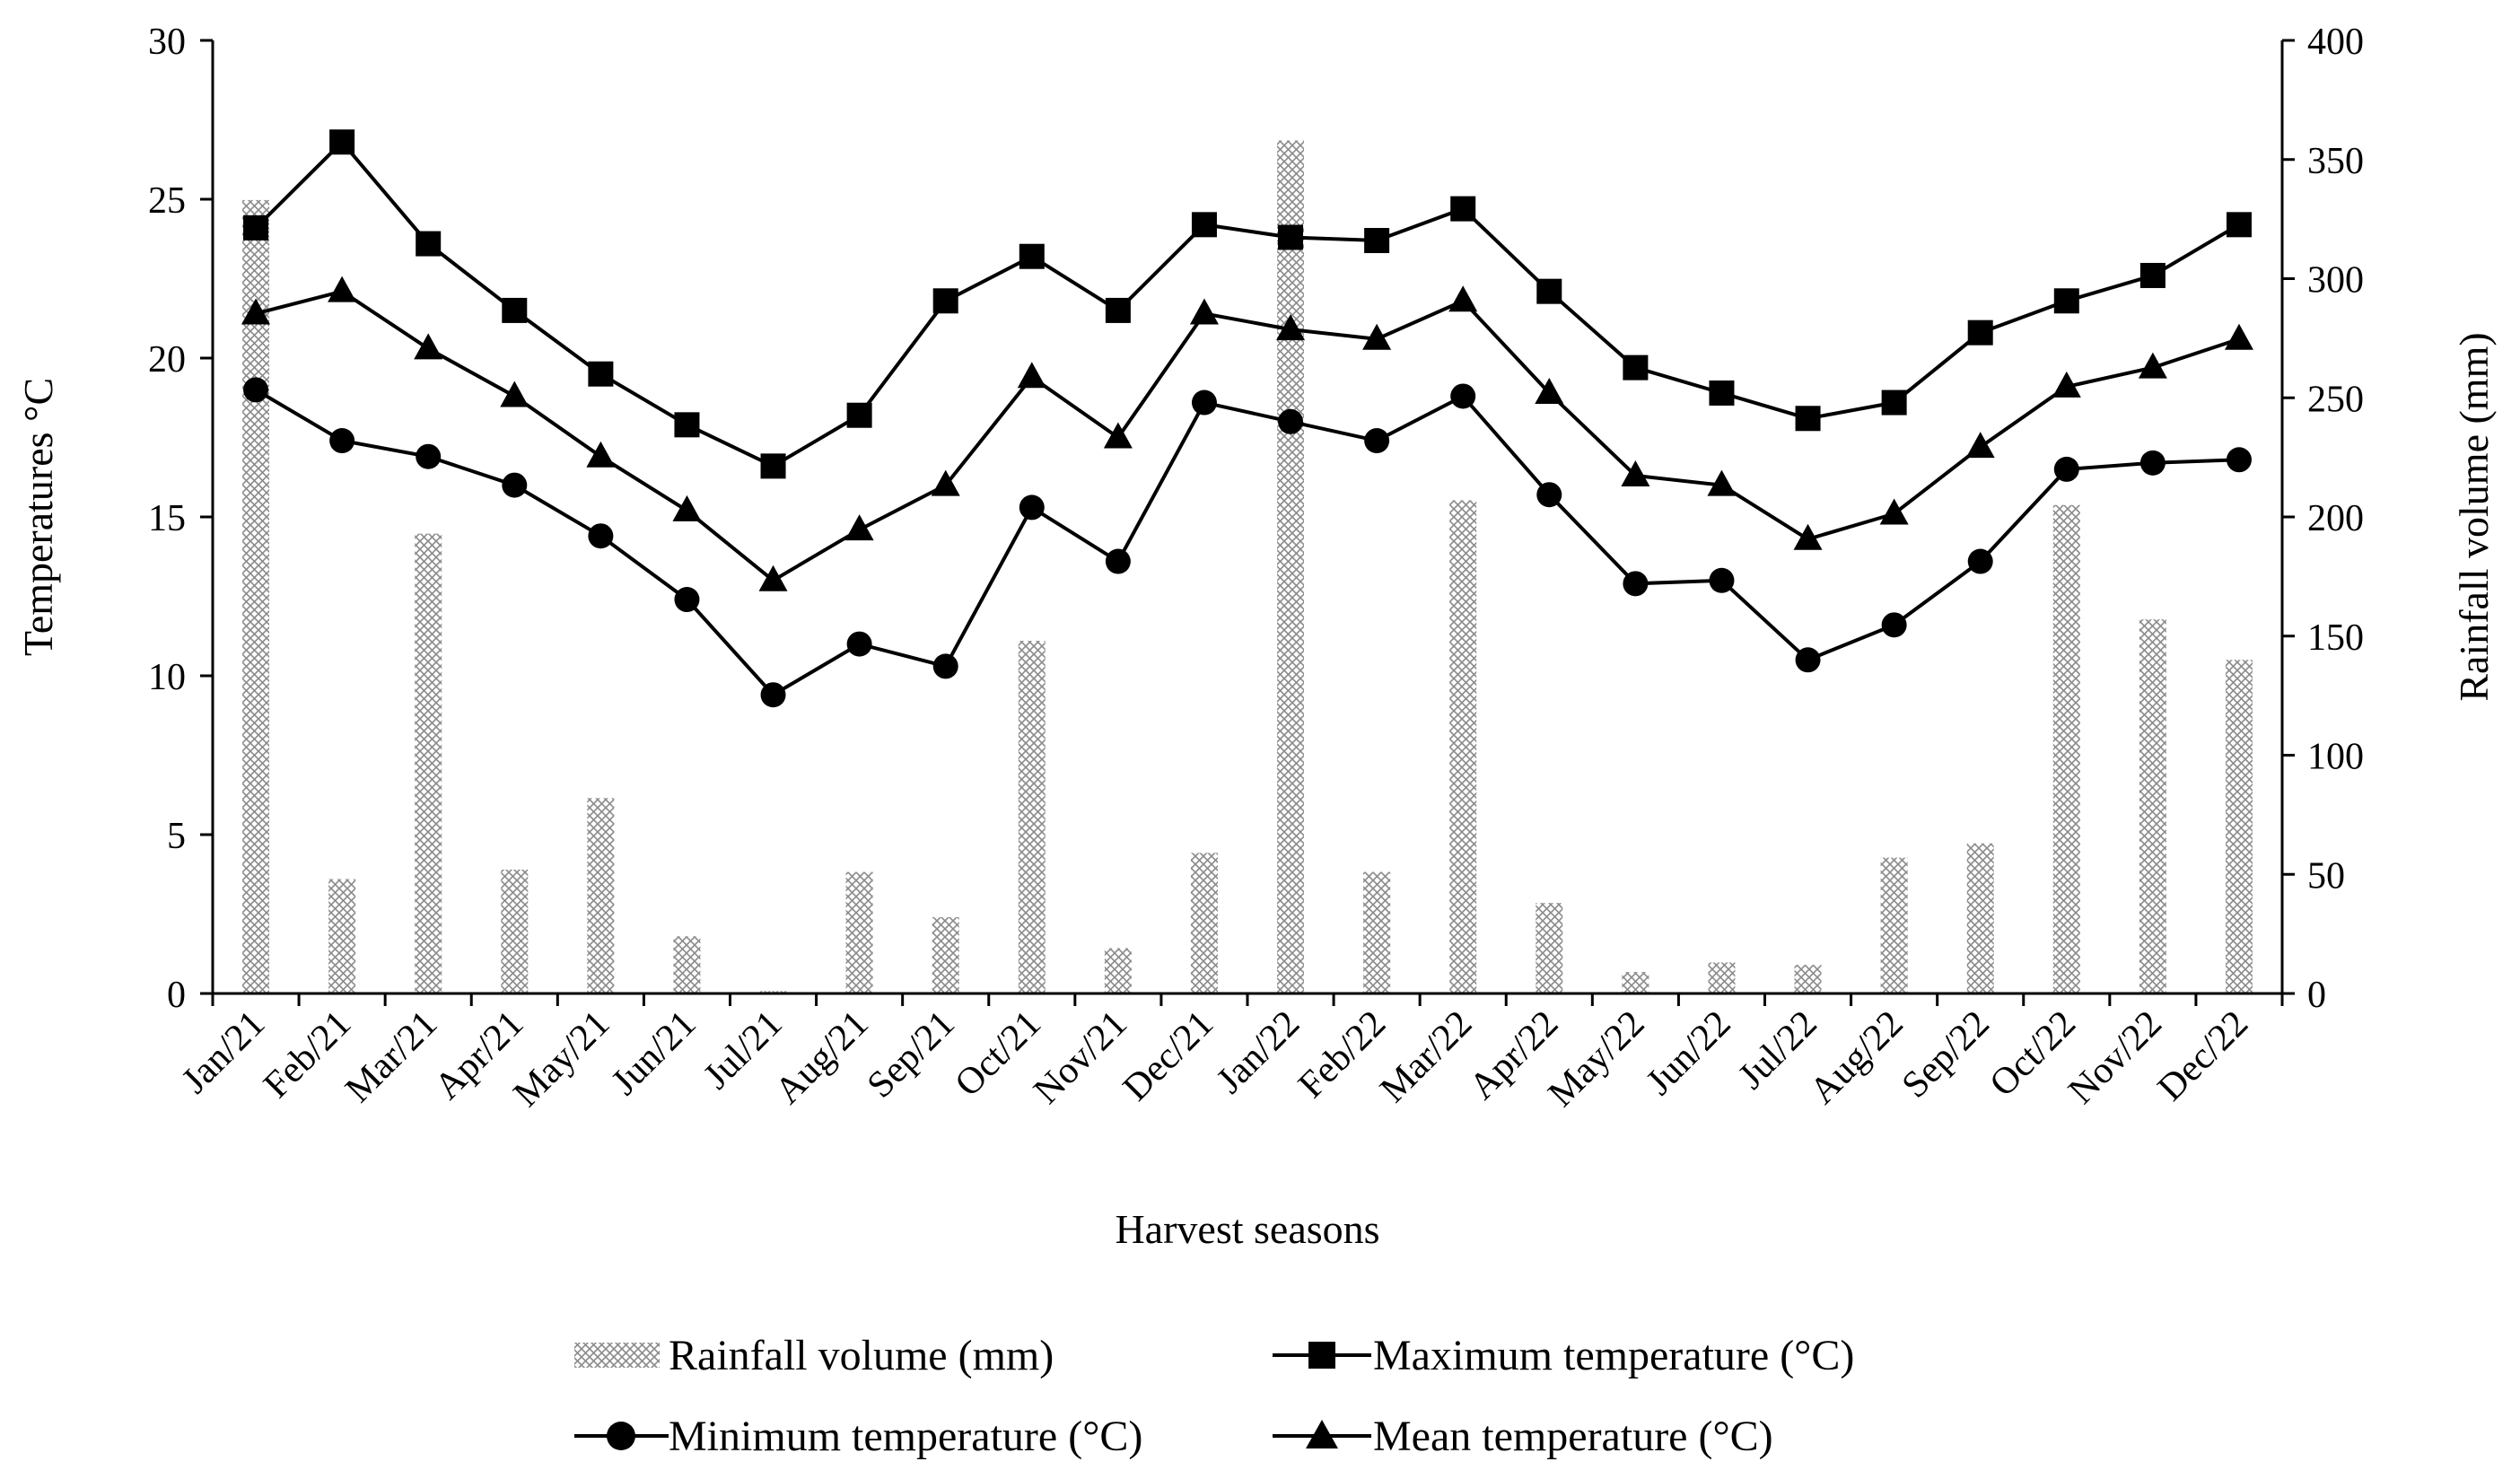  Describe the element at coordinates (2335, 281) in the screenshot. I see `right-tick-label: 300` at that location.